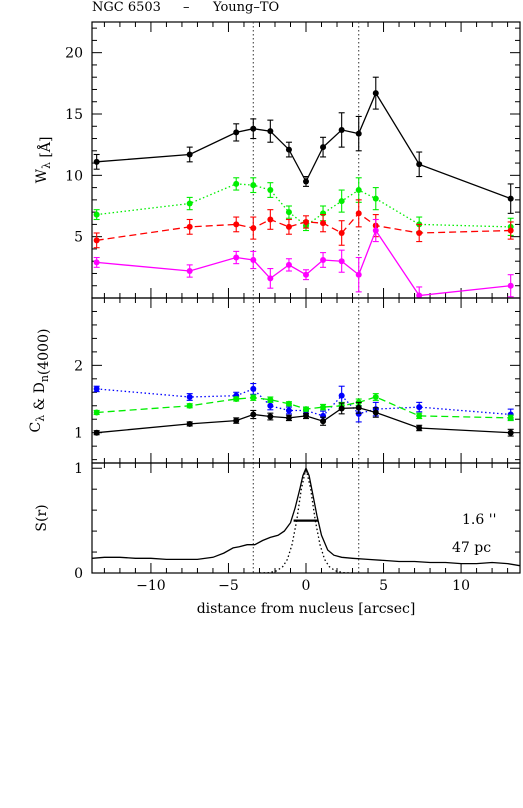  Describe the element at coordinates (42, 517) in the screenshot. I see `y-axis-label-bottom: S(r)` at that location.